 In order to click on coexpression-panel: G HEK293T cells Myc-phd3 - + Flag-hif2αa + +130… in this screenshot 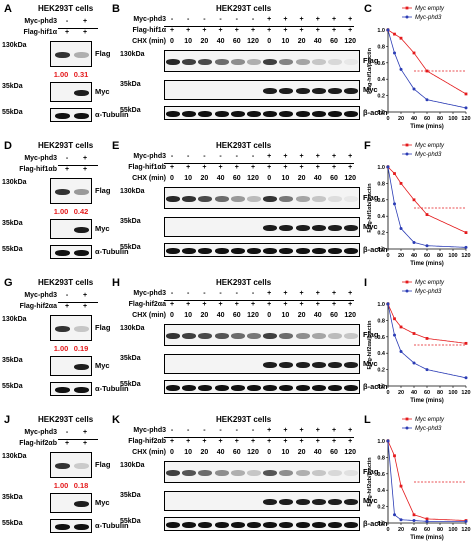, I will do `click(64, 342)`.